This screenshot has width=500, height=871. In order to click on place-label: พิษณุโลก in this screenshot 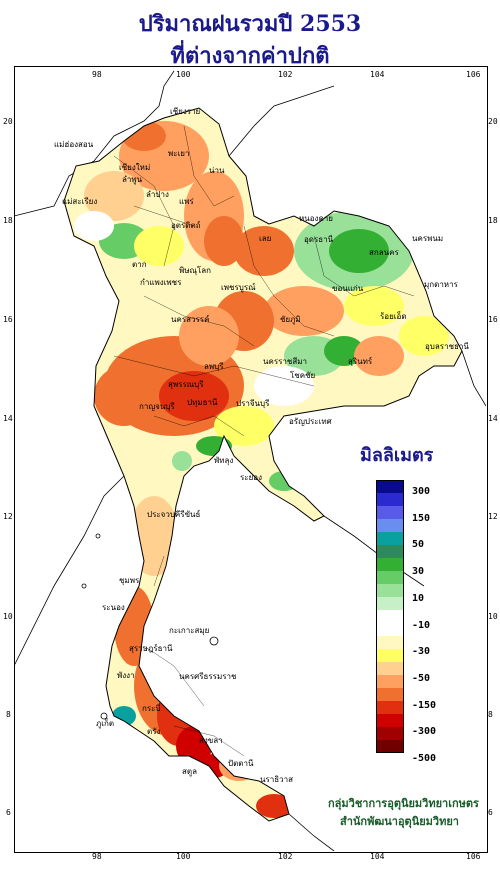, I will do `click(195, 270)`.